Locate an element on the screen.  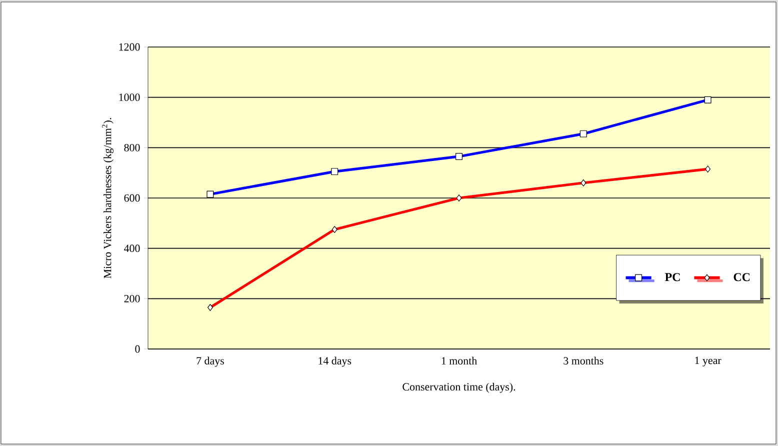
x-tick-label: 1 month is located at coordinates (459, 360).